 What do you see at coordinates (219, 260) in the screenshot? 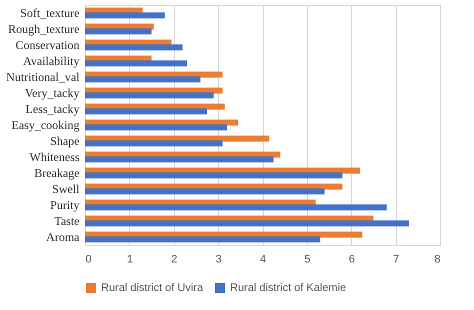
I see `x-tick-label: 3` at bounding box center [219, 260].